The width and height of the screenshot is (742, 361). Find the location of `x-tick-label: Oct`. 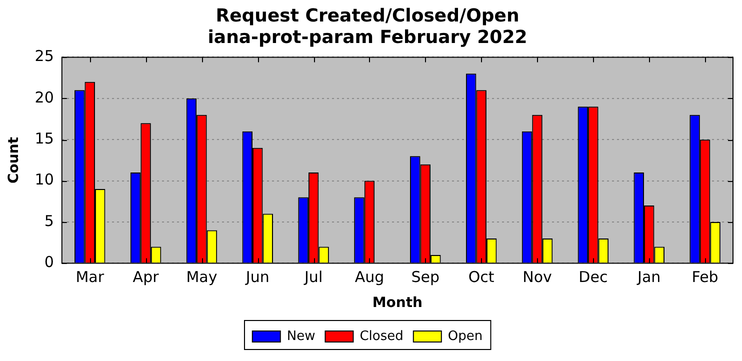

x-tick-label: Oct is located at coordinates (481, 277).